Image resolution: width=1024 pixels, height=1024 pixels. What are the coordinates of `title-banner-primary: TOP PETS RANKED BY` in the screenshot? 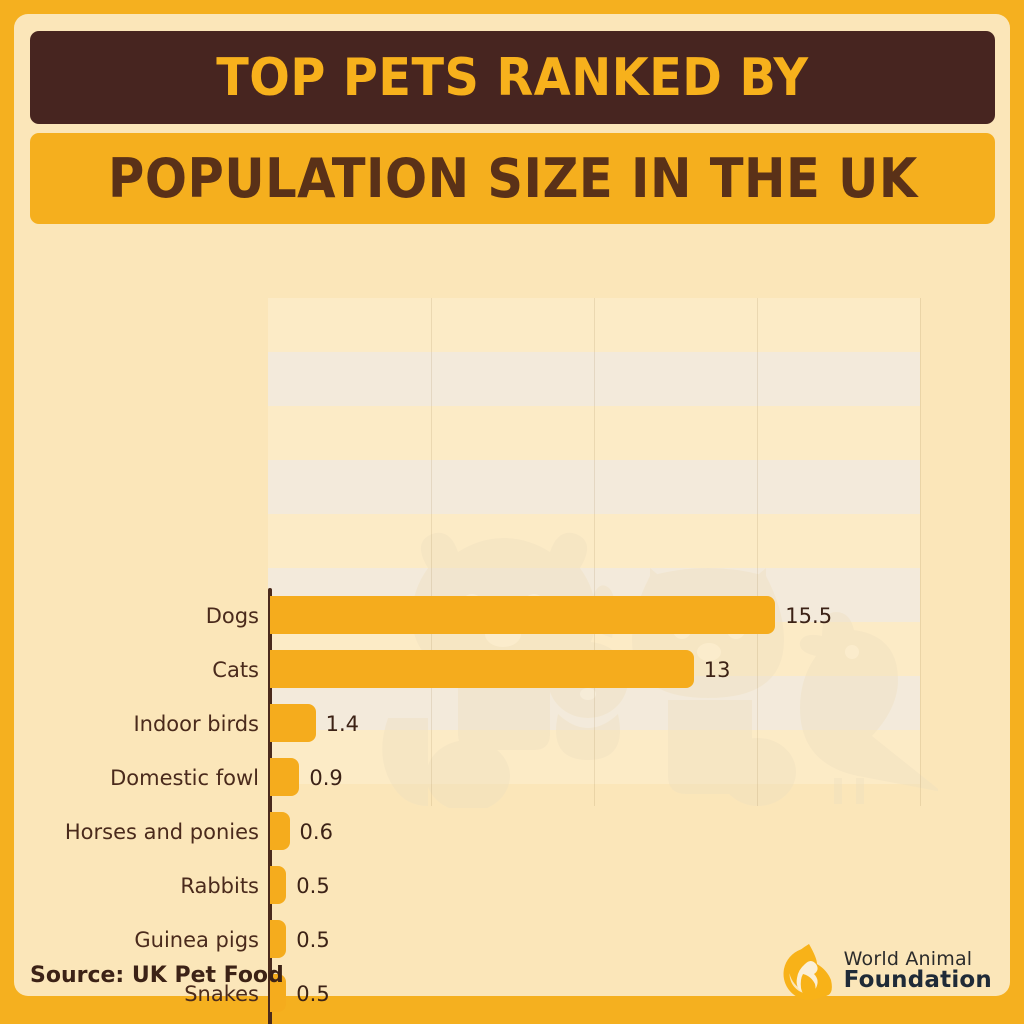 It's located at (512, 77).